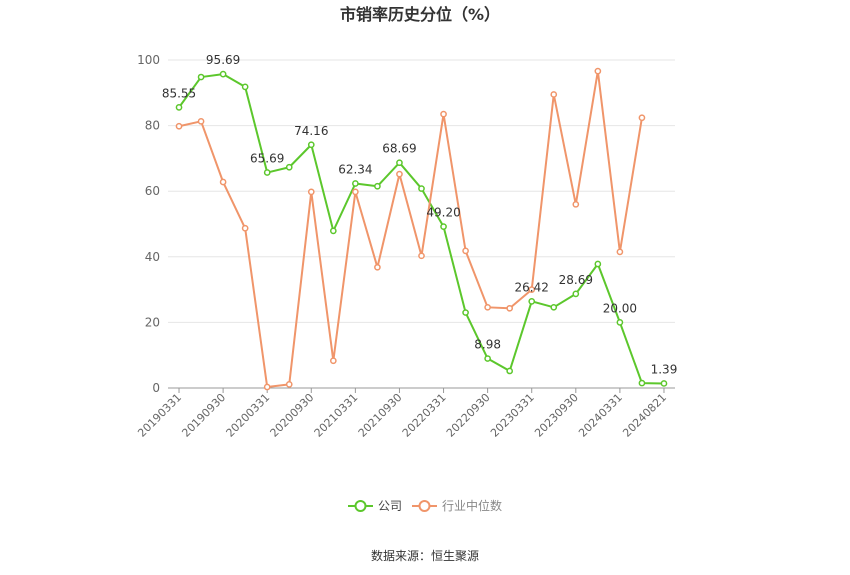 The width and height of the screenshot is (850, 575). Describe the element at coordinates (179, 93) in the screenshot. I see `data-label: 85.55` at that location.